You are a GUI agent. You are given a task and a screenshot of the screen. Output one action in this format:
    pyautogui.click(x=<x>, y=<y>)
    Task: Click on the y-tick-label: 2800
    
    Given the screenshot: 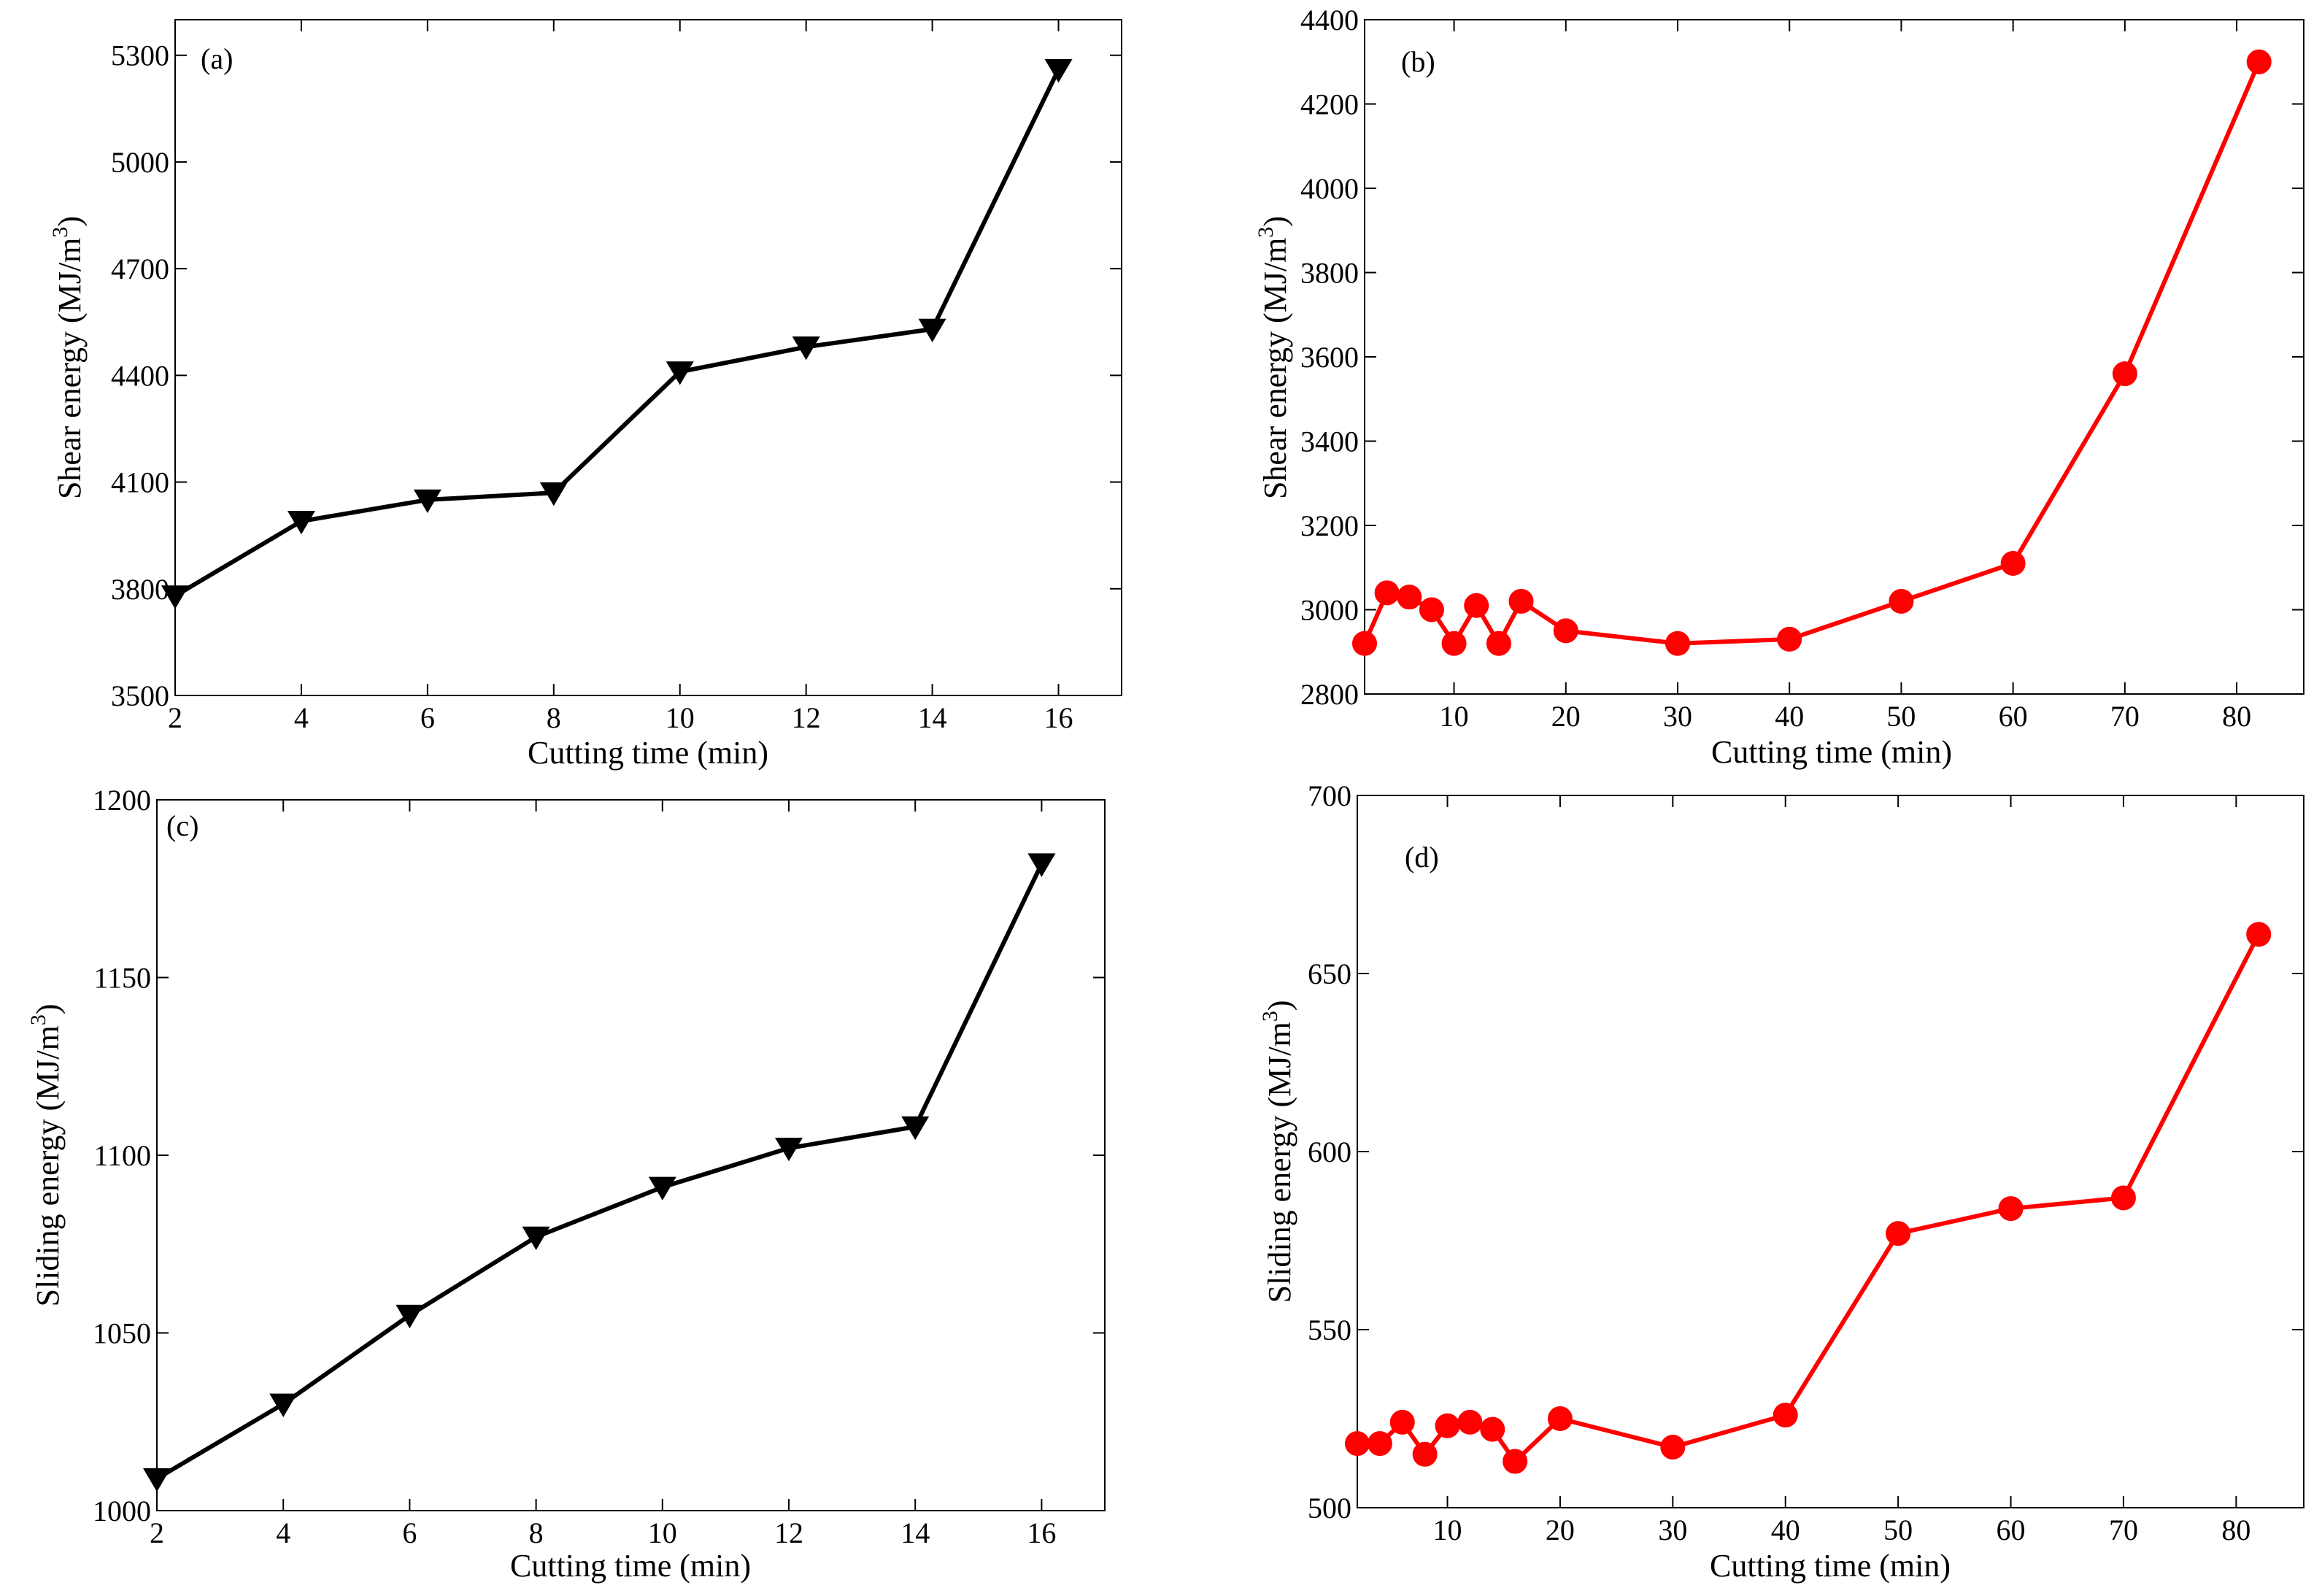 What is the action you would take?
    pyautogui.click(x=1330, y=694)
    